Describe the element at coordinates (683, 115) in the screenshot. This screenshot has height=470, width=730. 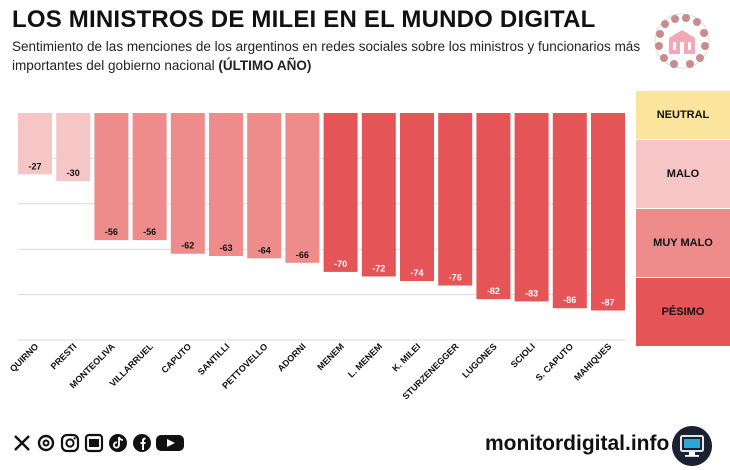
I see `legend-item: NEUTRAL` at that location.